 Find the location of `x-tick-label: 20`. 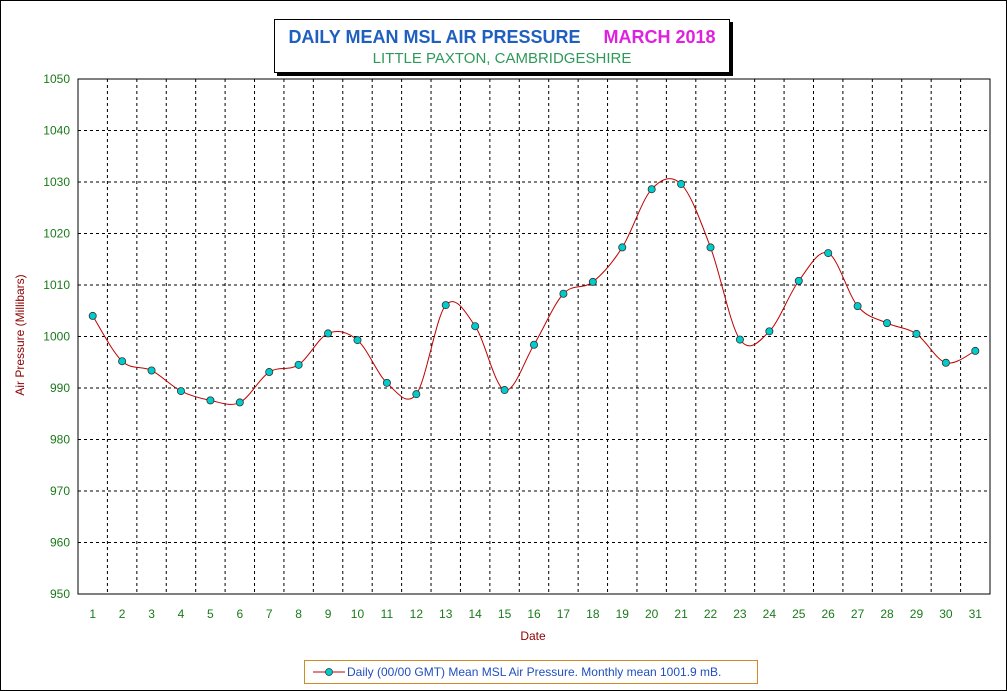

x-tick-label: 20 is located at coordinates (652, 614).